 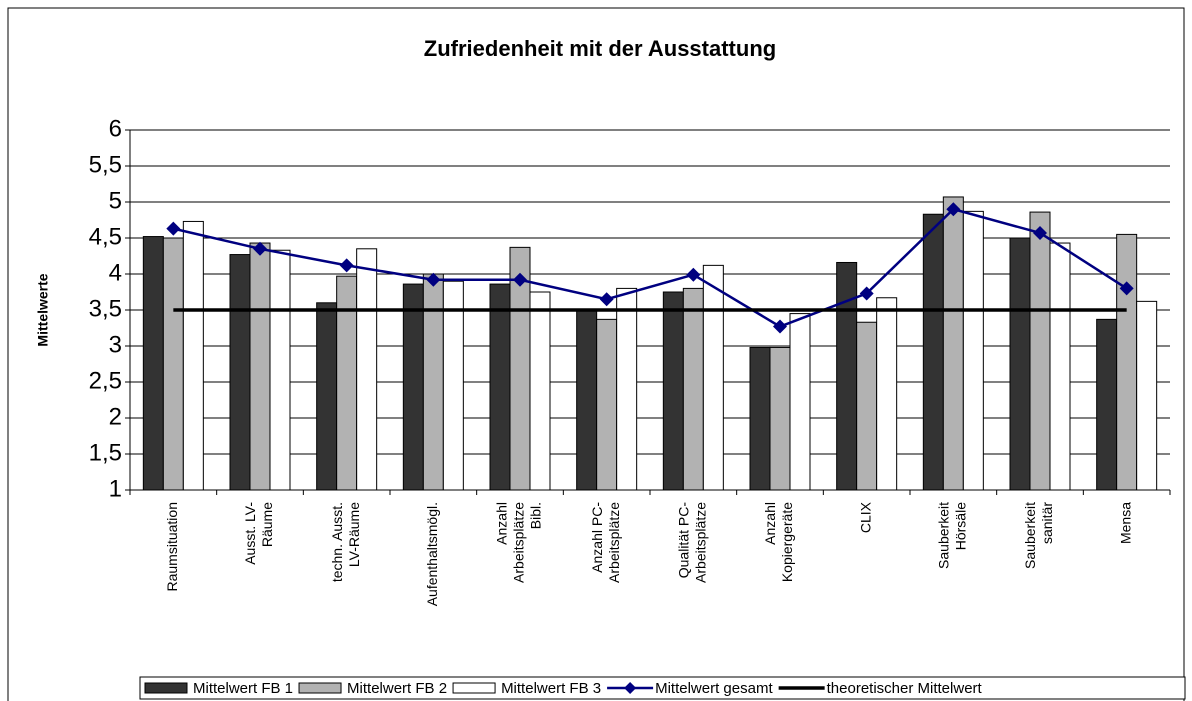 What do you see at coordinates (536, 515) in the screenshot?
I see `x-tick-label: Bibl.` at bounding box center [536, 515].